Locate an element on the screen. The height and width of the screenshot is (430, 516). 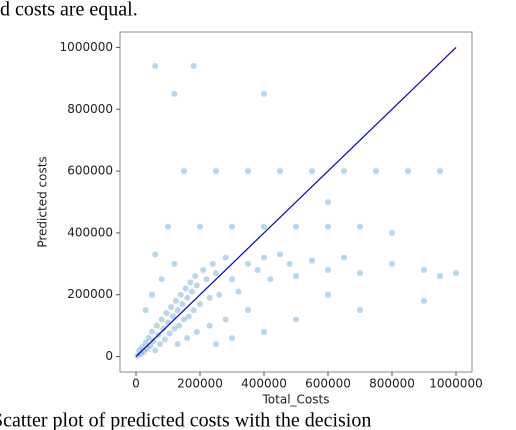
y-tick-label: 1000000 is located at coordinates (86, 47).